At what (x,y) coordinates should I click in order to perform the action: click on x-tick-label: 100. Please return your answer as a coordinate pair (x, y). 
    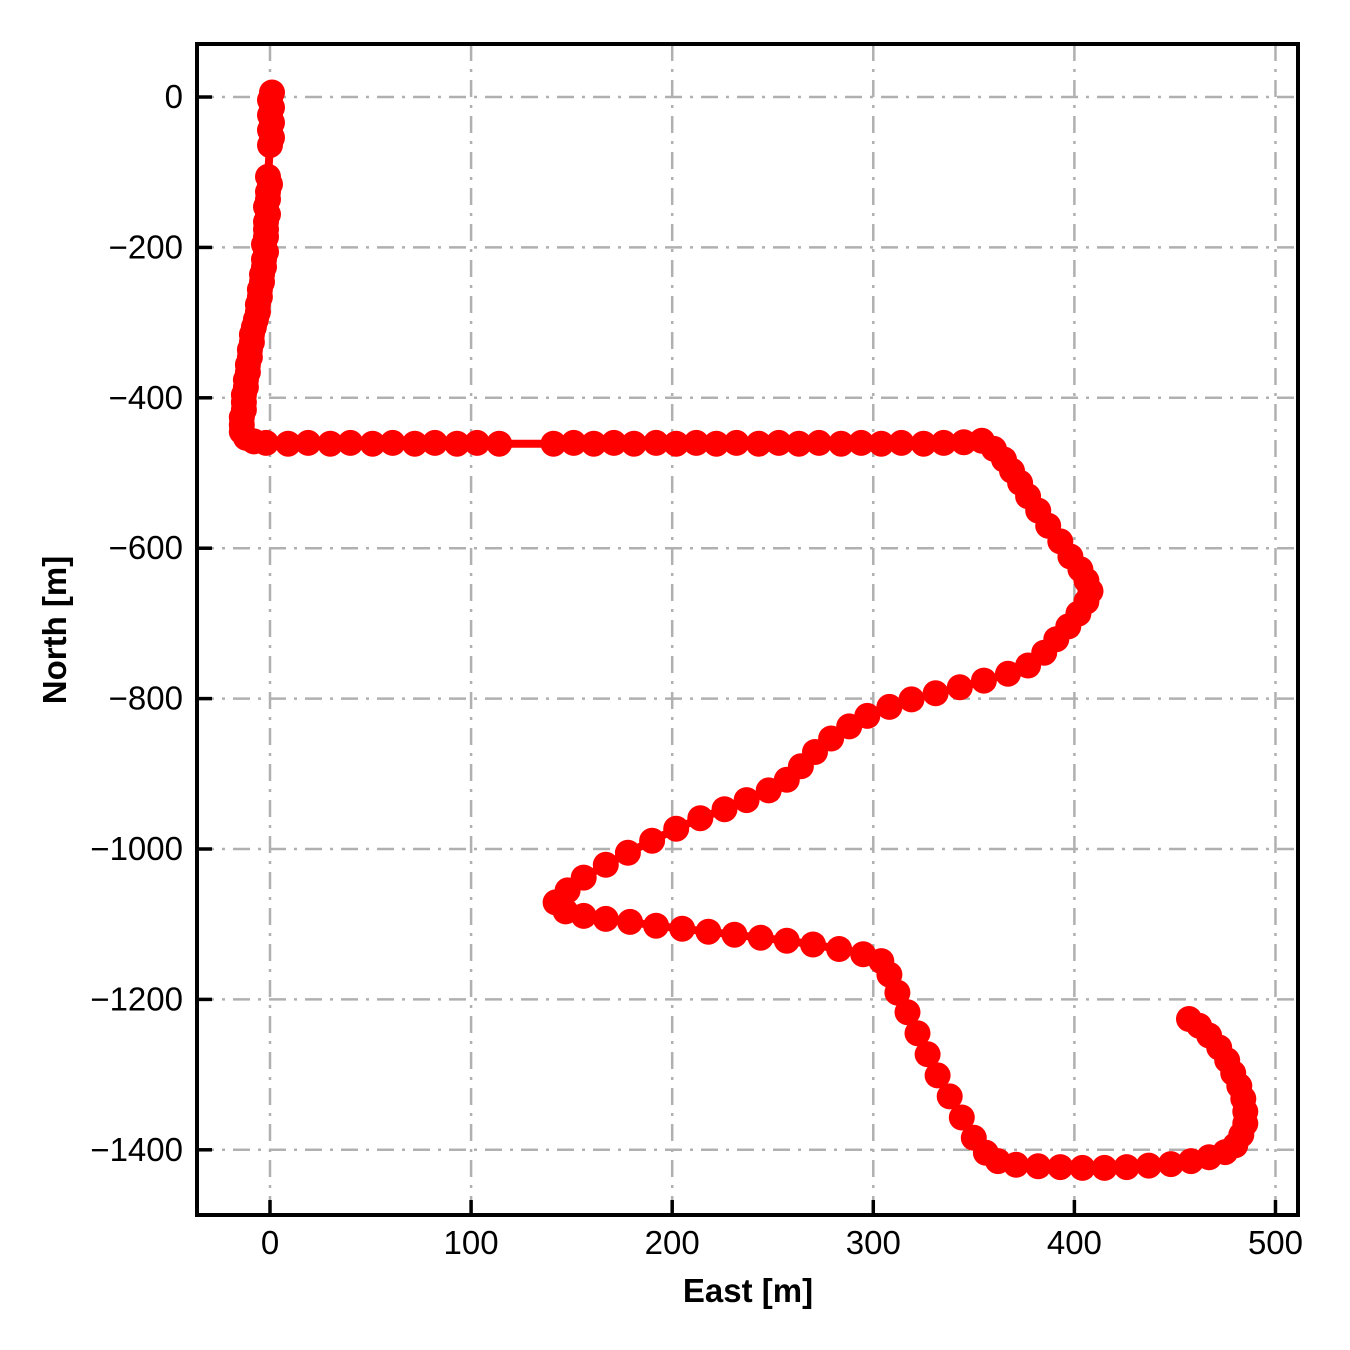
    Looking at the image, I should click on (471, 1242).